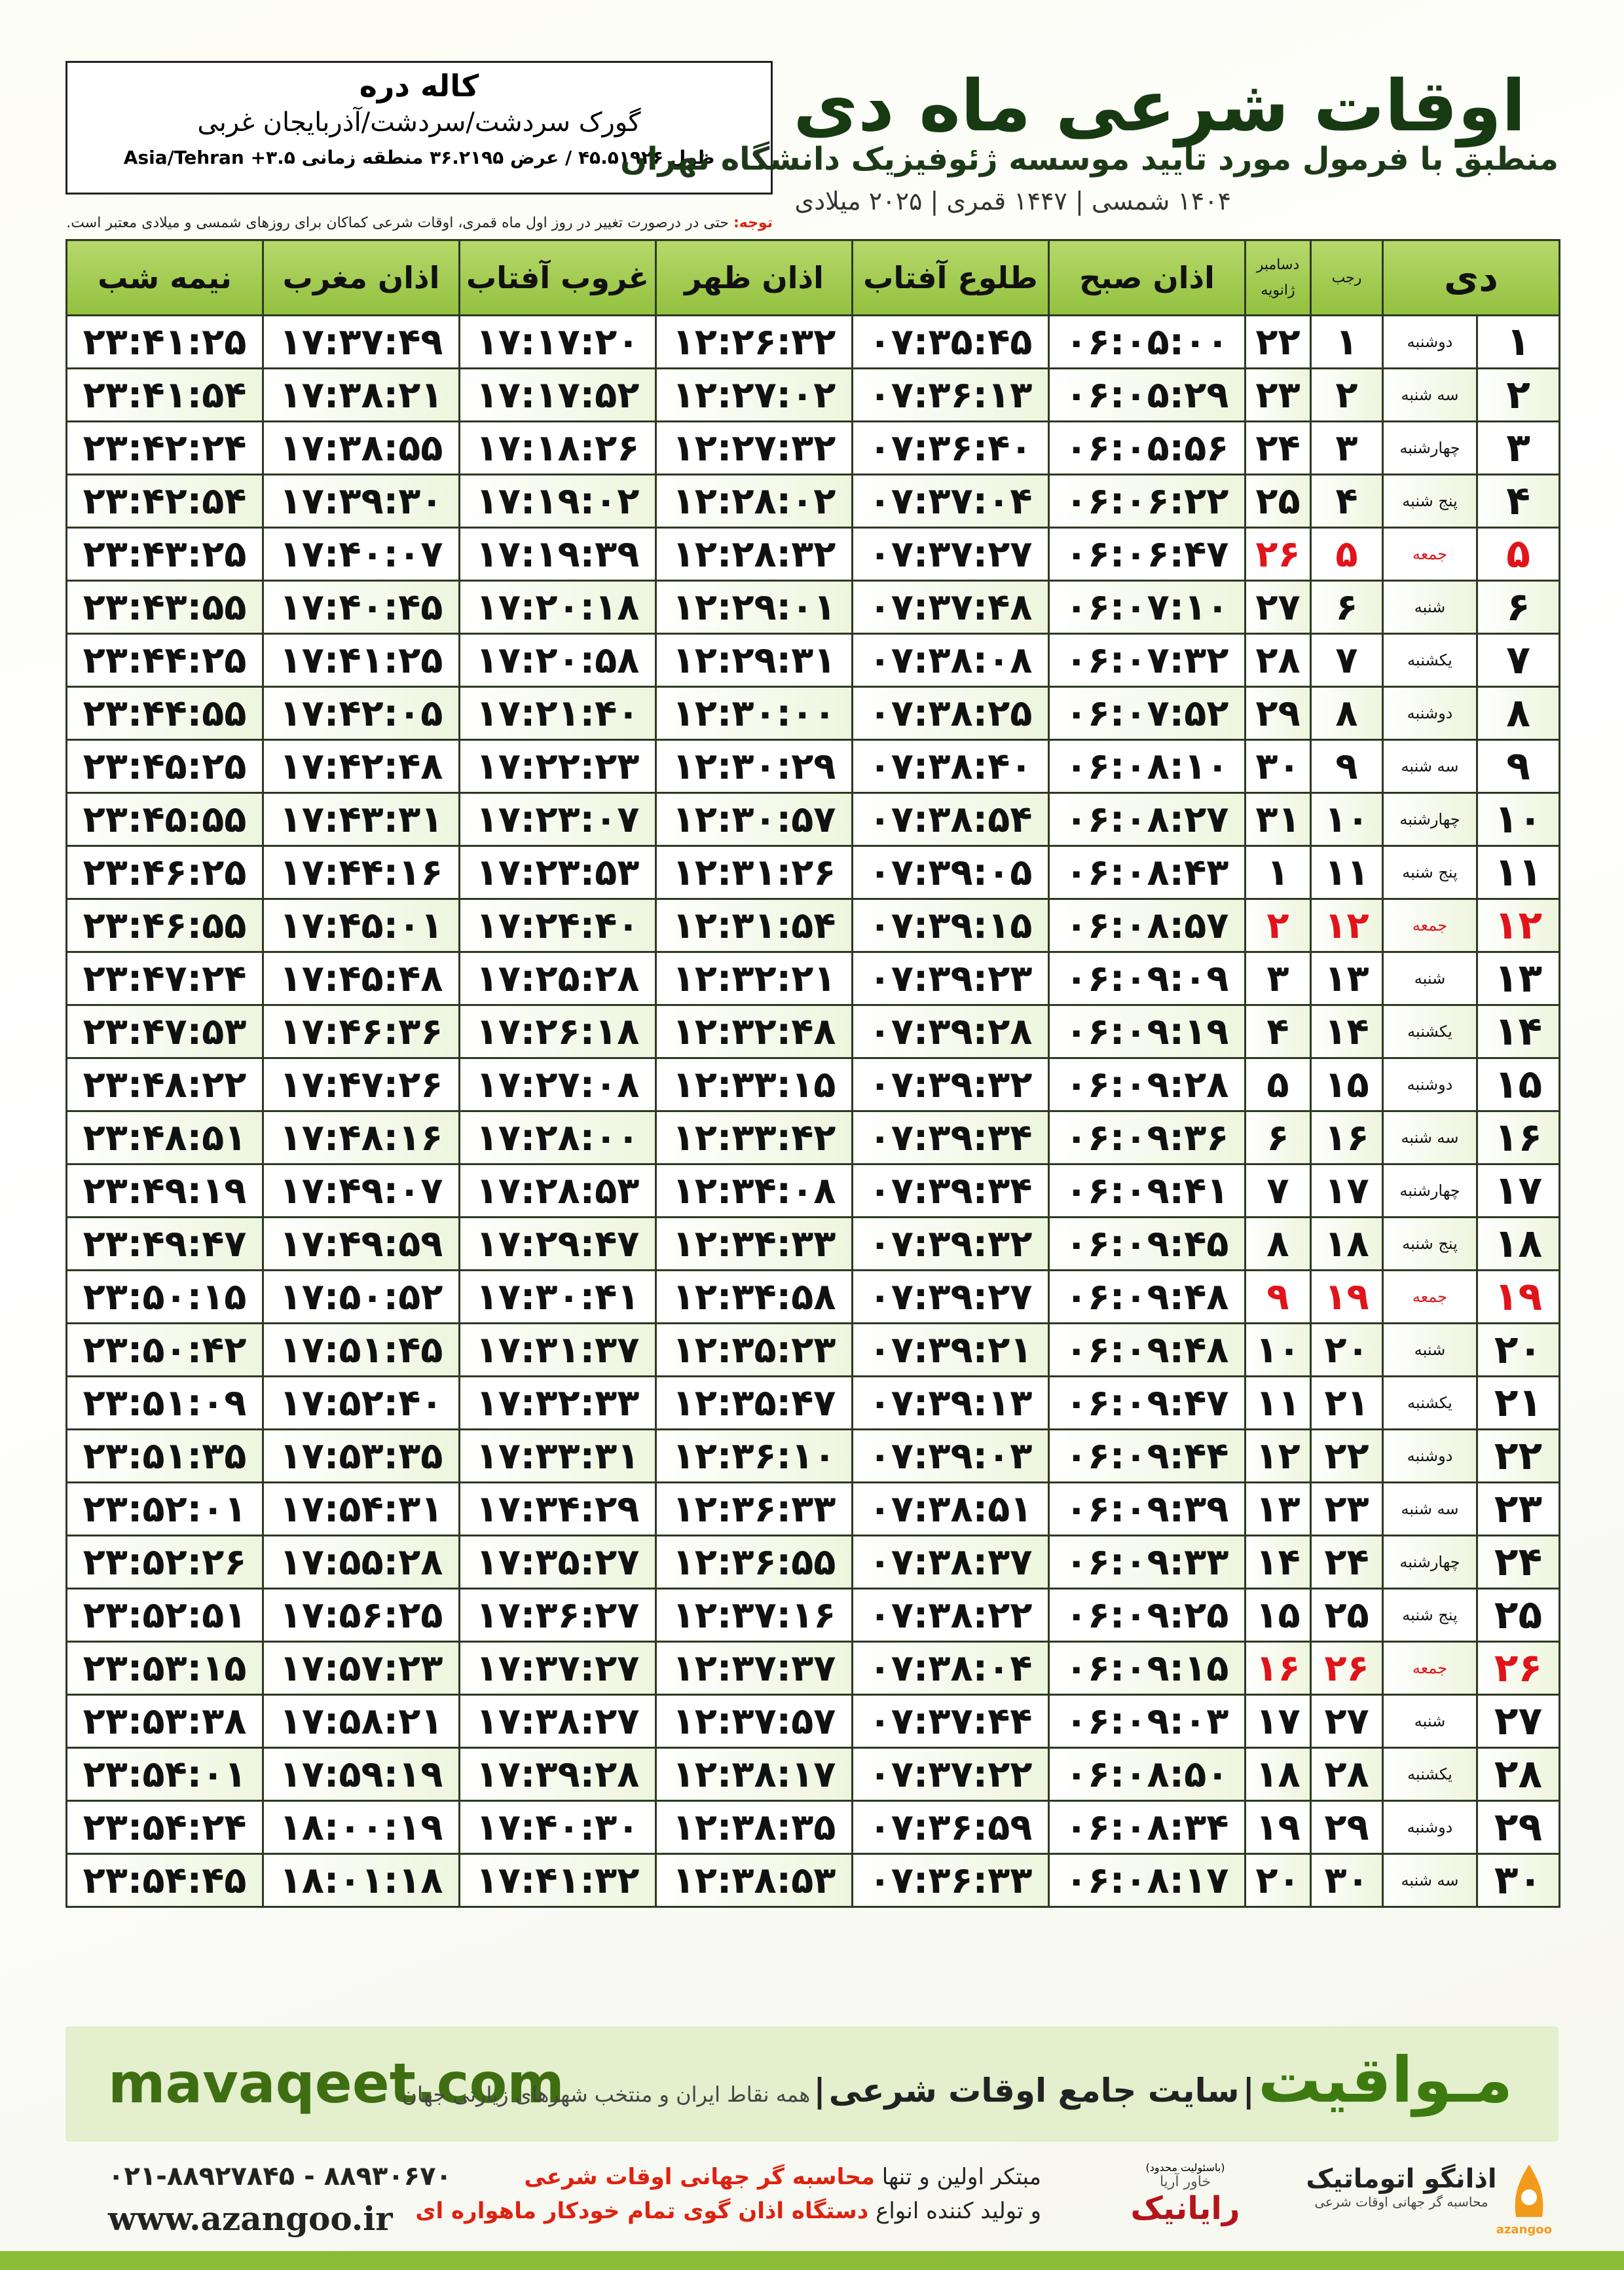  I want to click on table-cell: ۰۷:۳۸:۳۷, so click(950, 1562).